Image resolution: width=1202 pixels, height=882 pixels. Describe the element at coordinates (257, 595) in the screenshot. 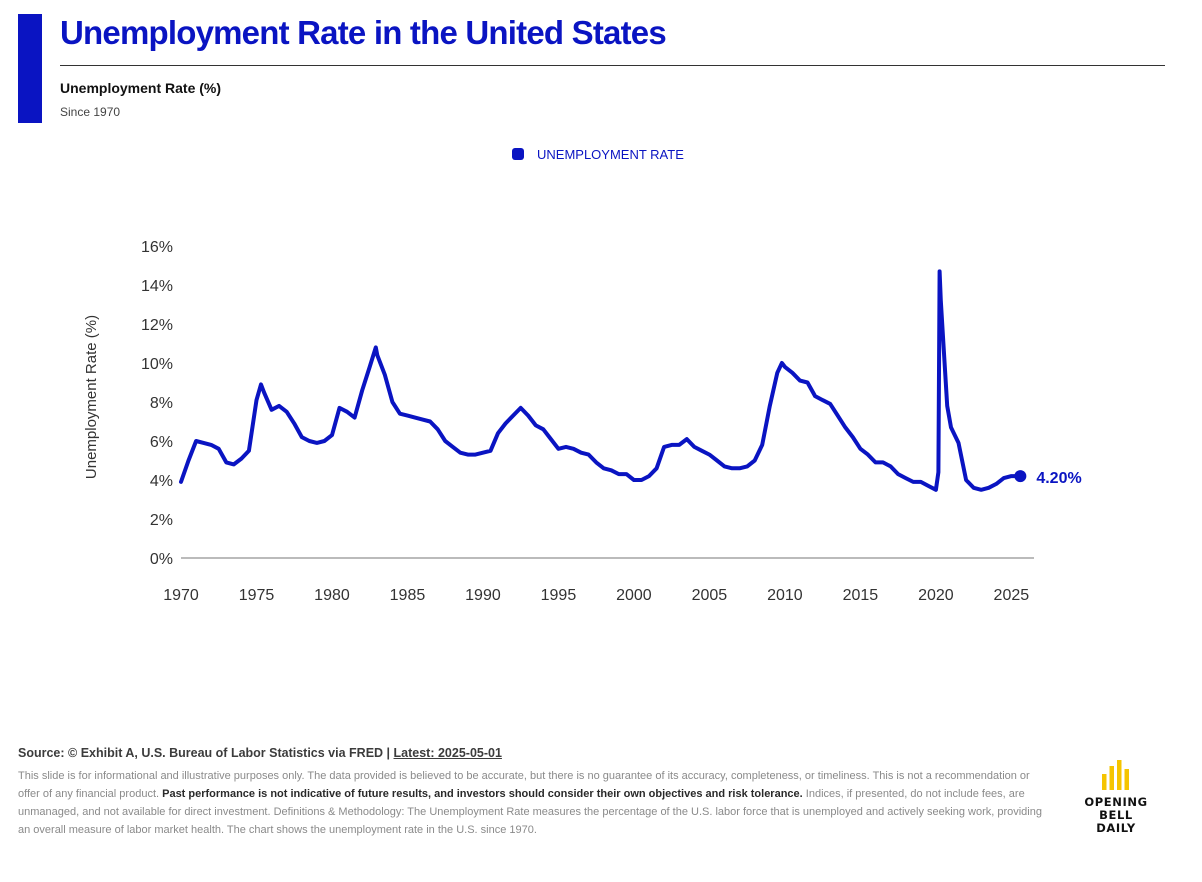

I see `x-tick-label: 1975` at that location.